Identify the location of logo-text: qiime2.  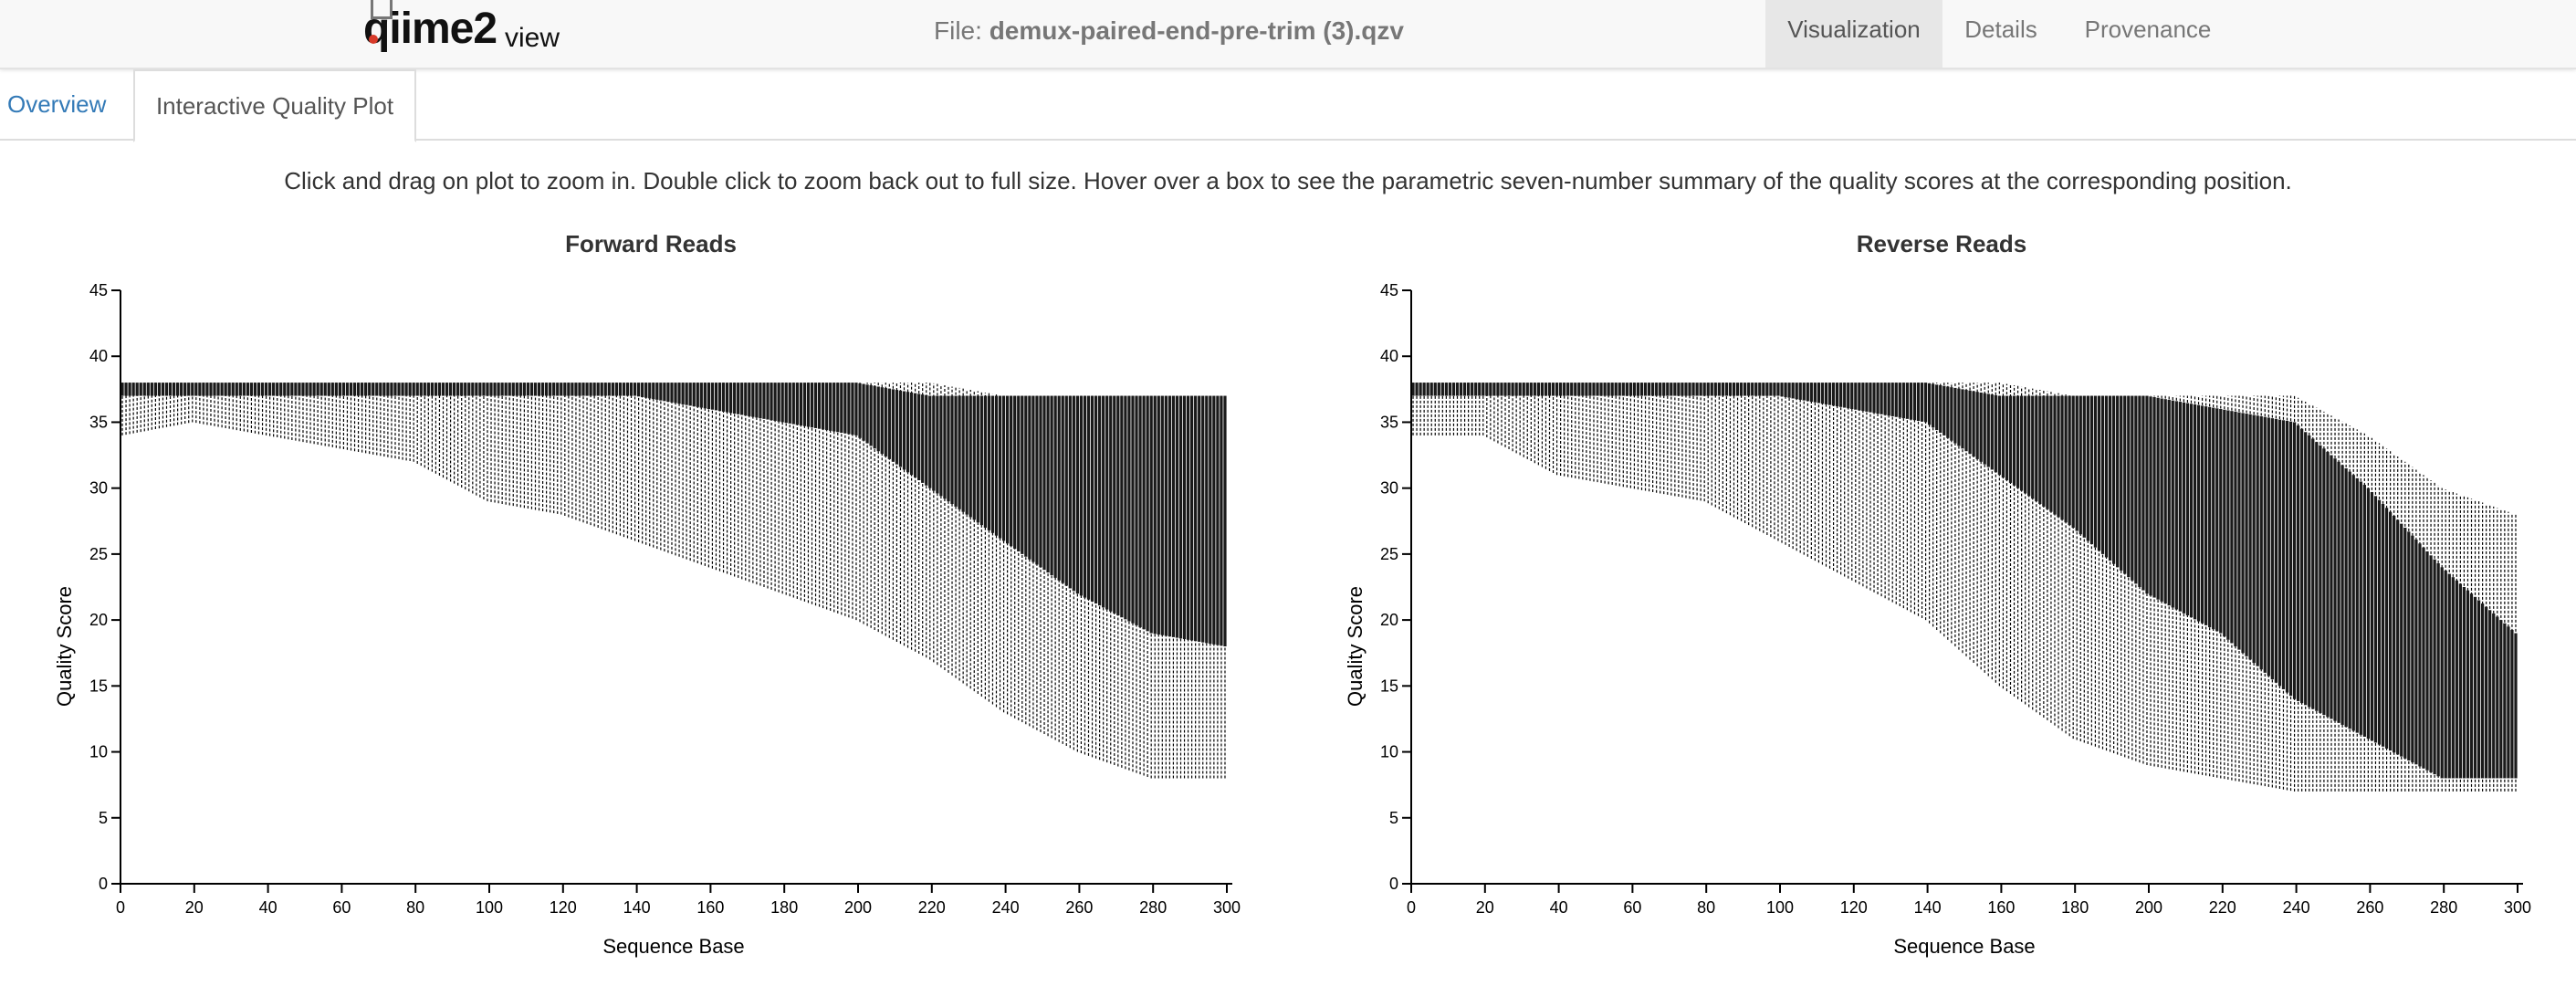
(430, 29).